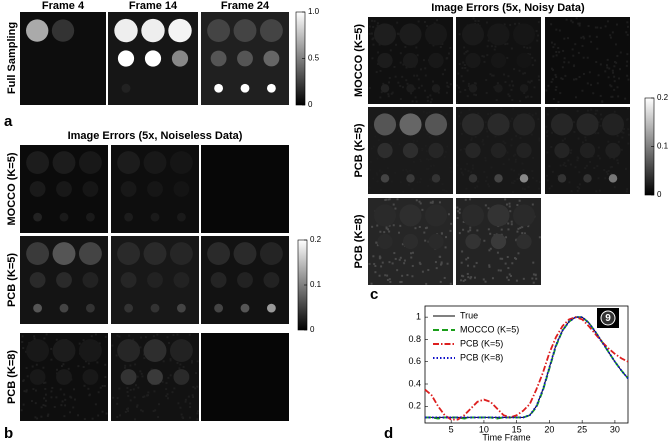 The width and height of the screenshot is (671, 444). I want to click on colorbar-tick-label: 0, so click(310, 104).